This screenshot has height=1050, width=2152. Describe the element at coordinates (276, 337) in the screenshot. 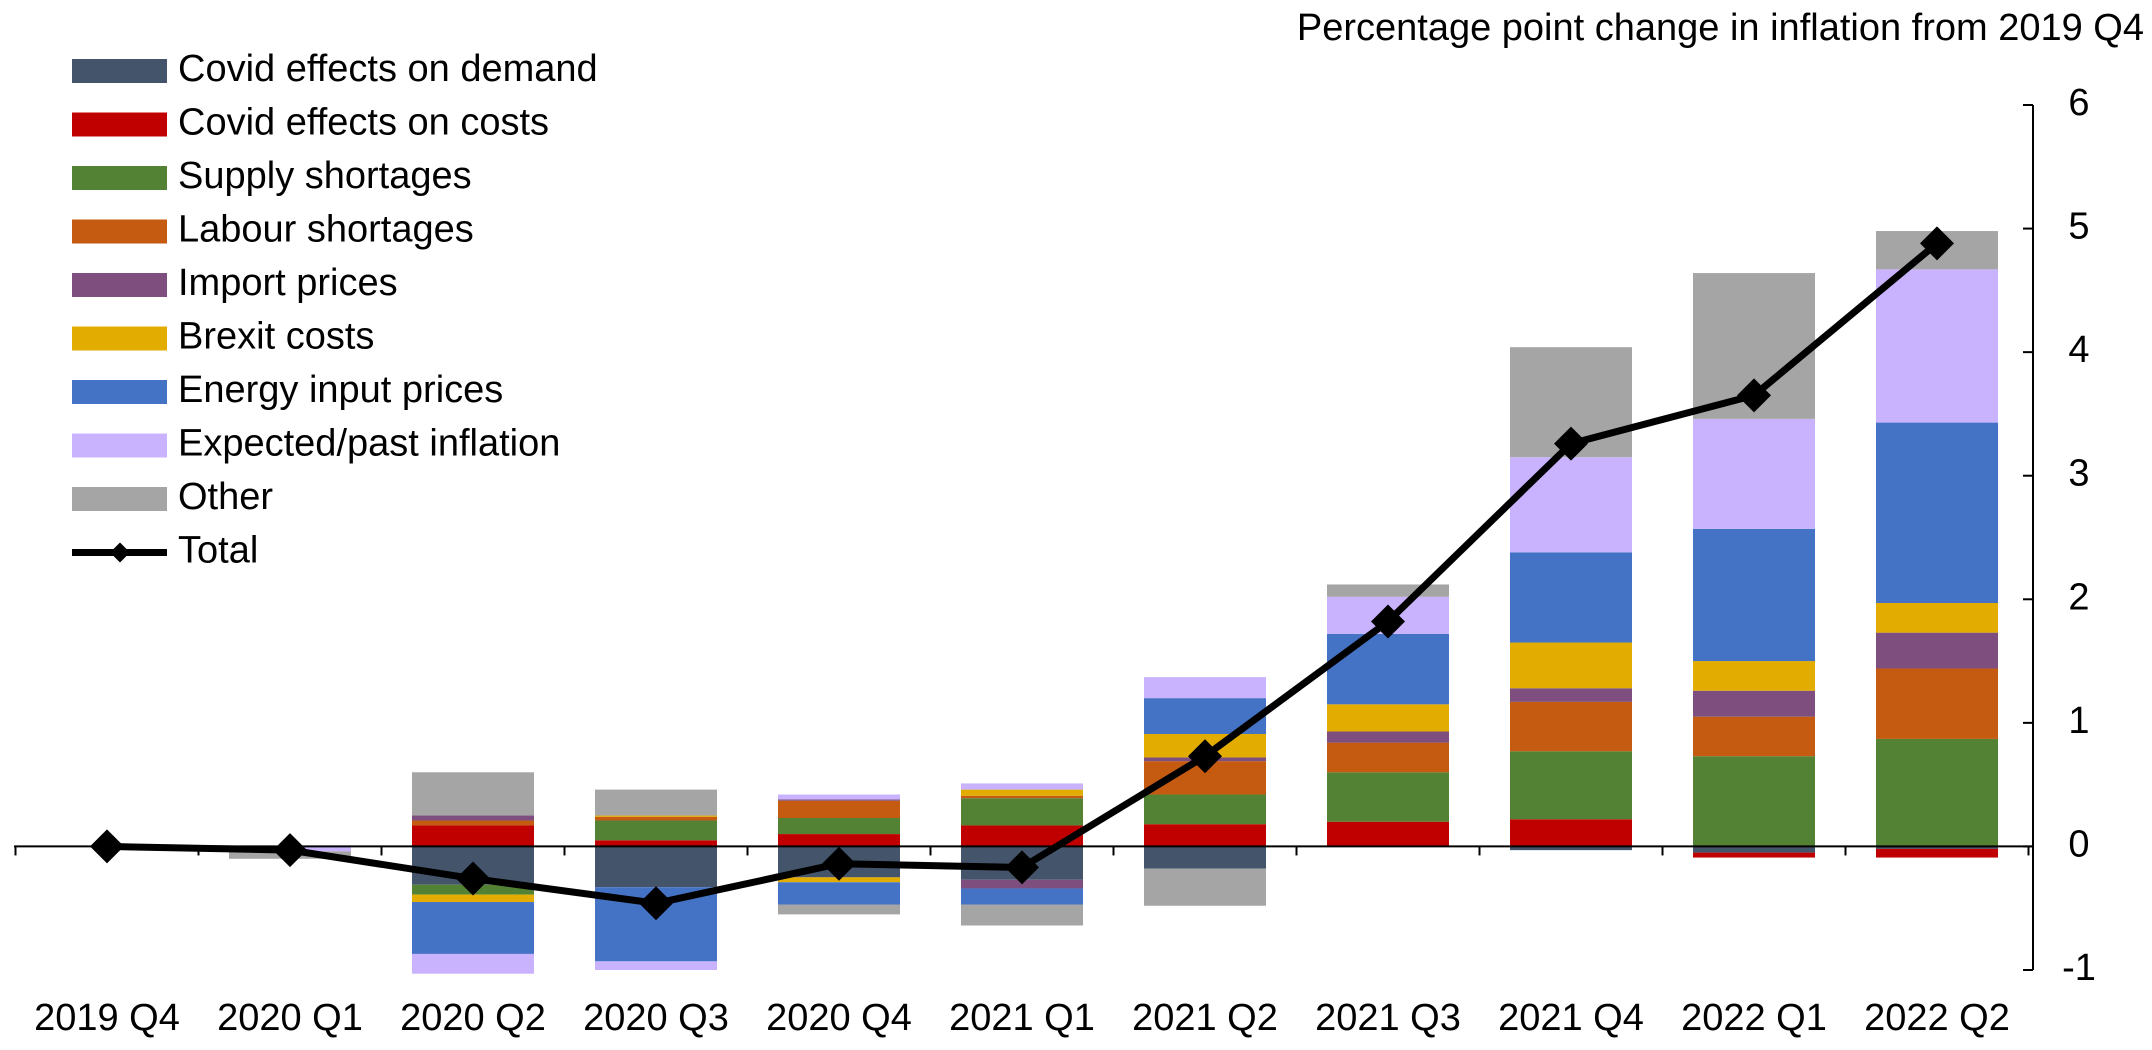

I see `legend-label: Brexit costs` at that location.